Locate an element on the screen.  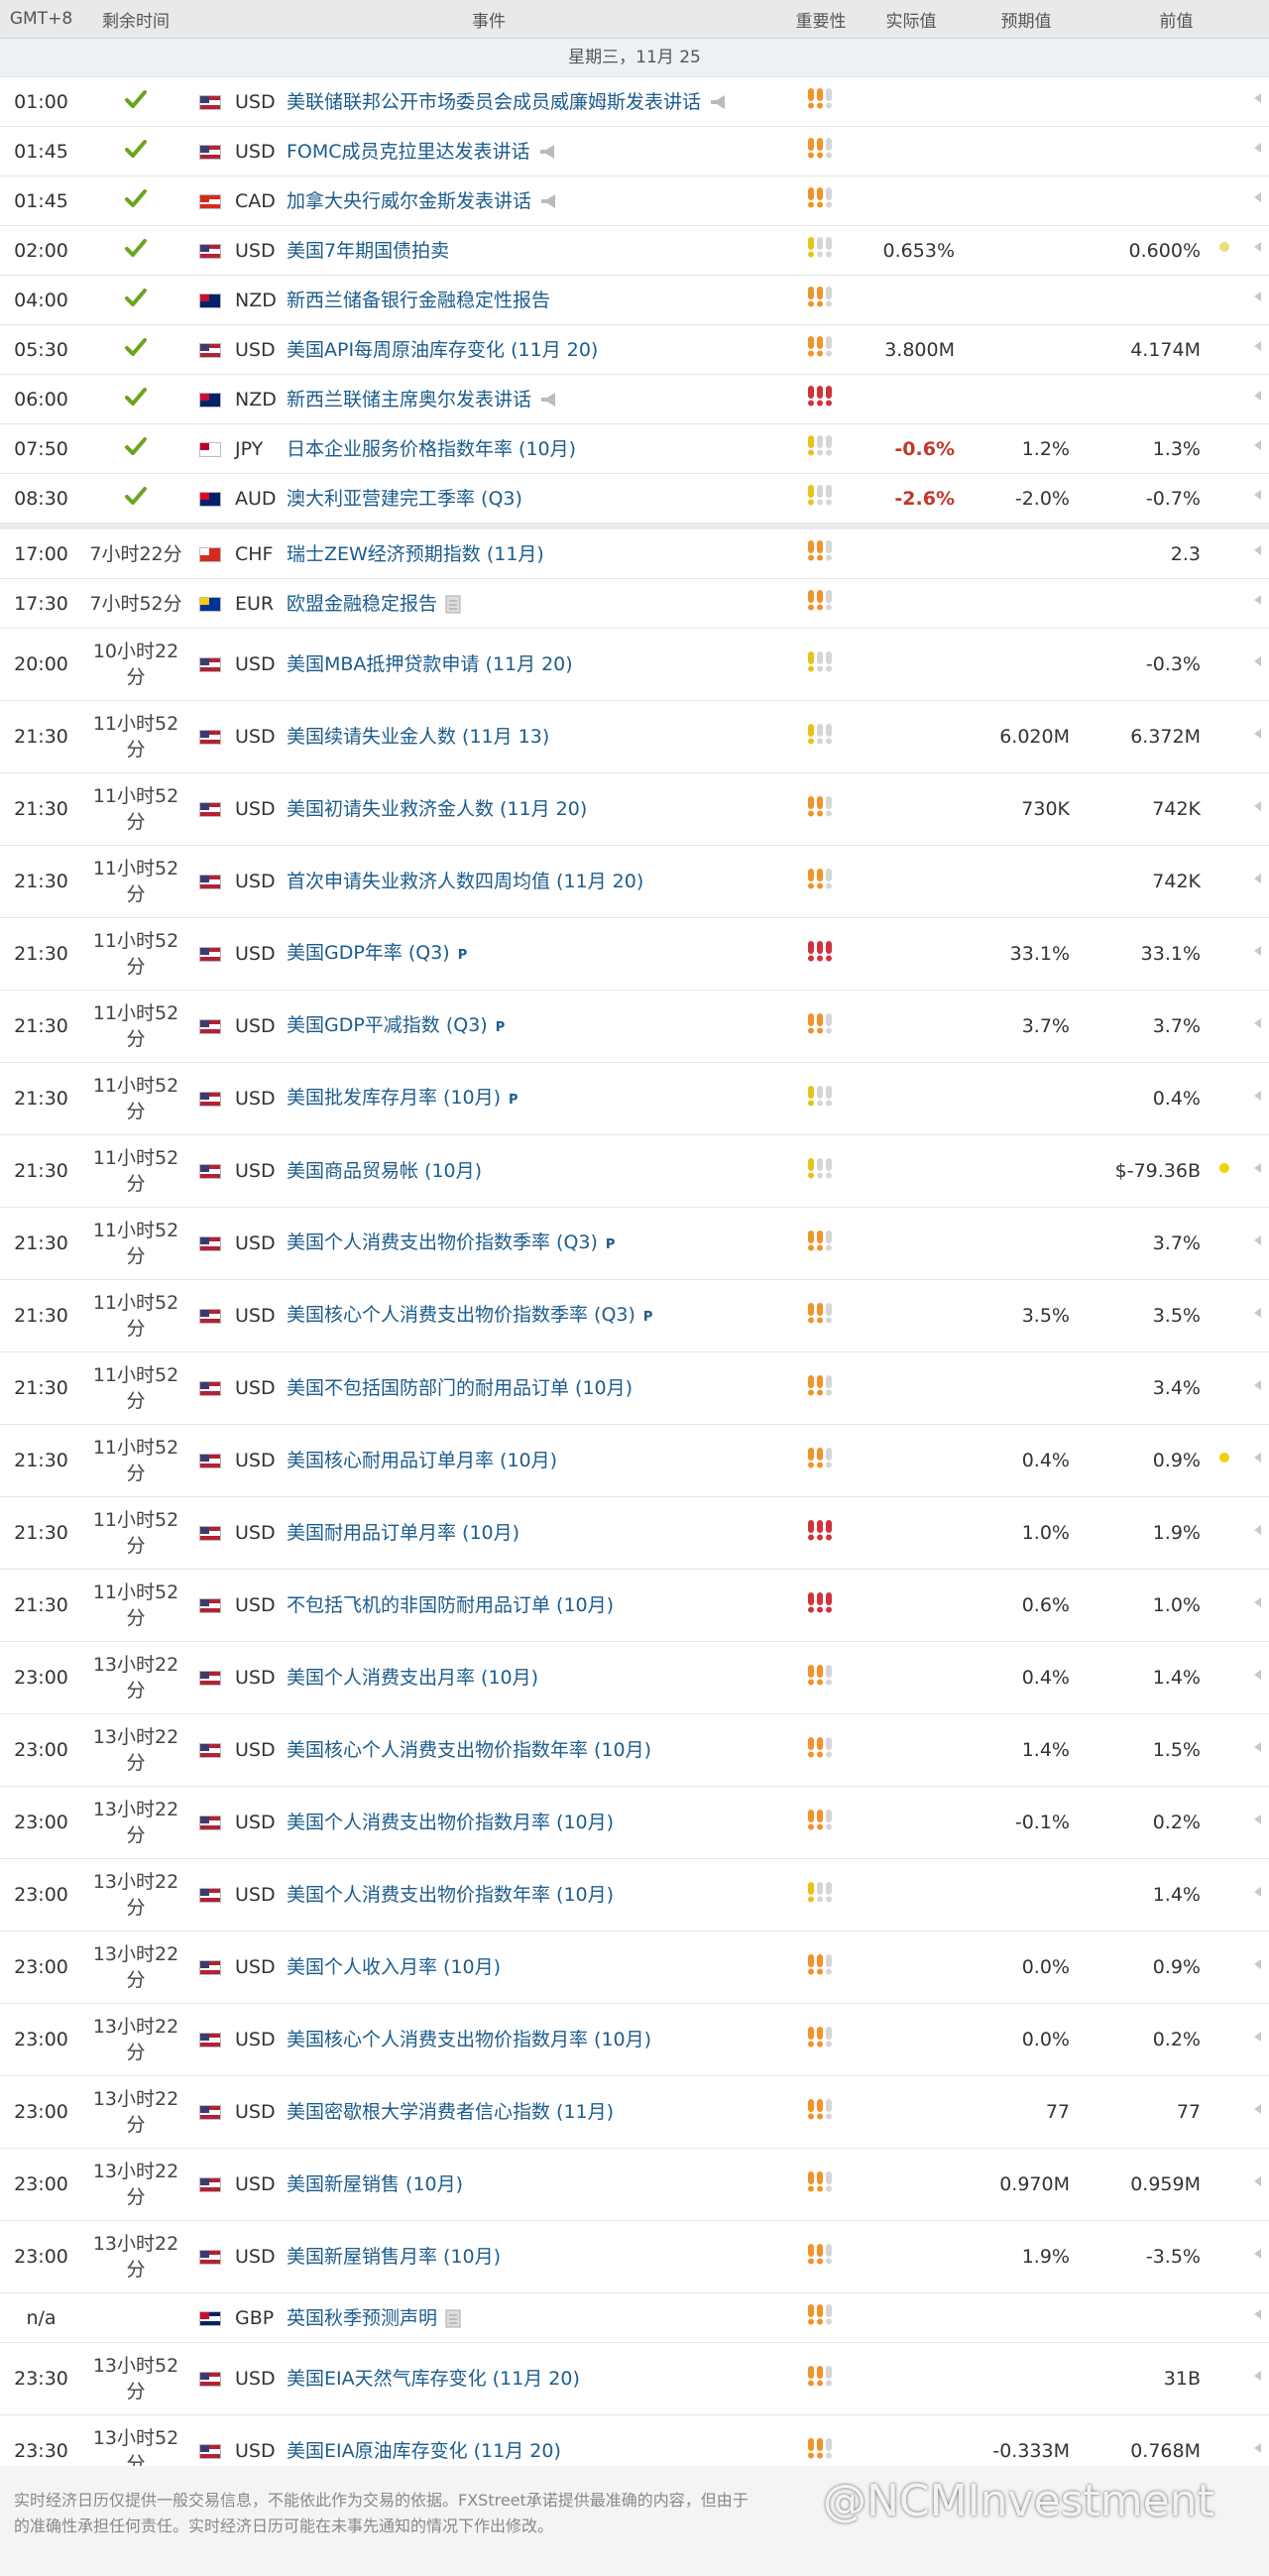
event-name: 美国核心耐用品订单月率 (10月) is located at coordinates (422, 1461).